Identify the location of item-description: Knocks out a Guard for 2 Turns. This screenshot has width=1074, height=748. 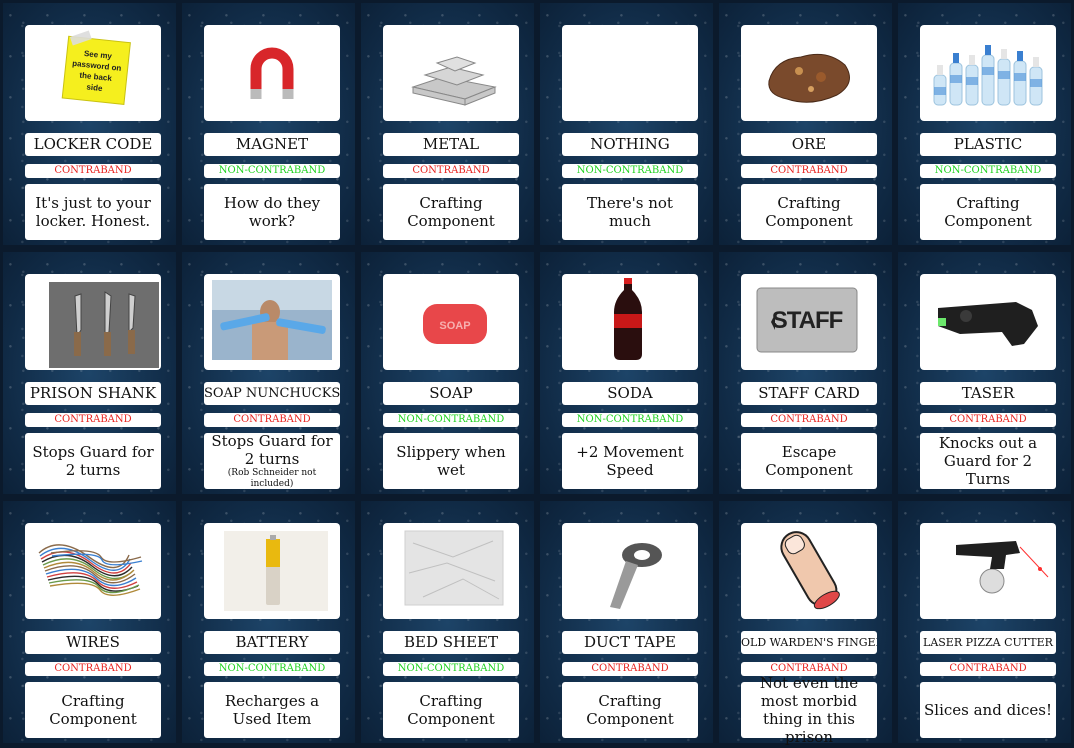
(988, 461).